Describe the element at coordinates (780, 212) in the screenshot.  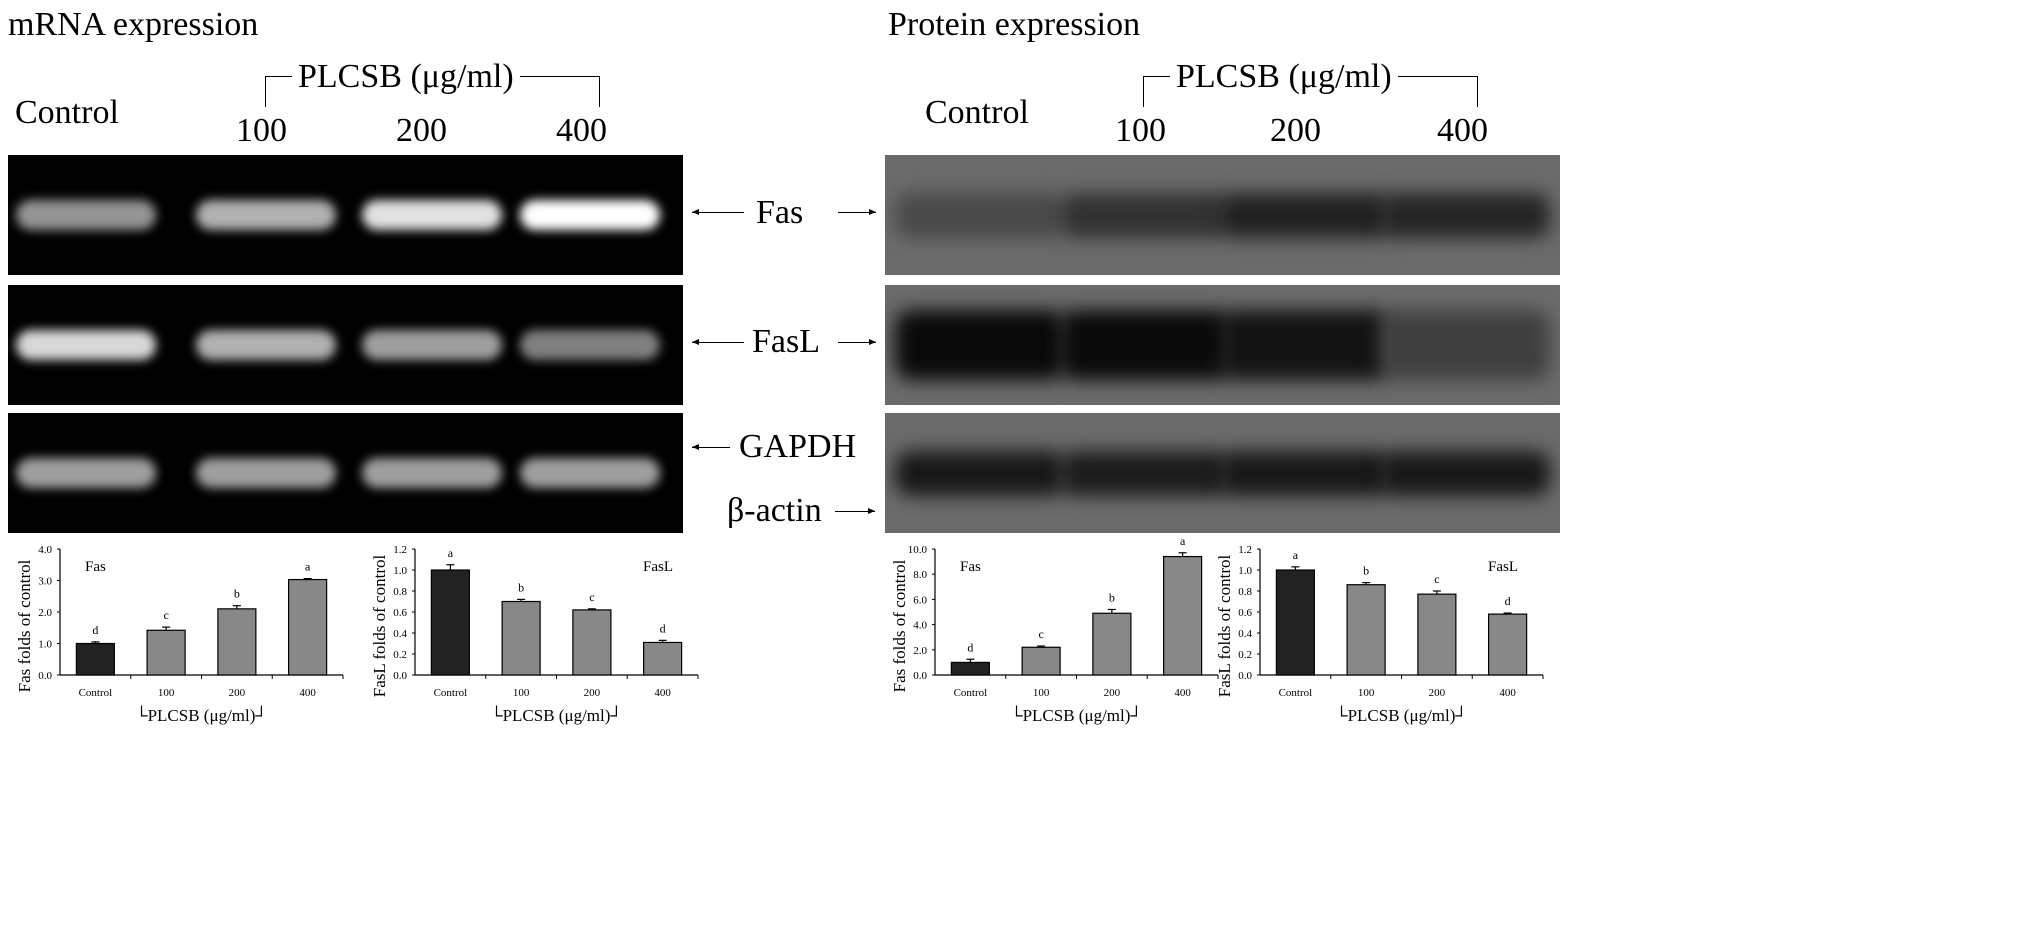
I see `fas-label: Fas` at that location.